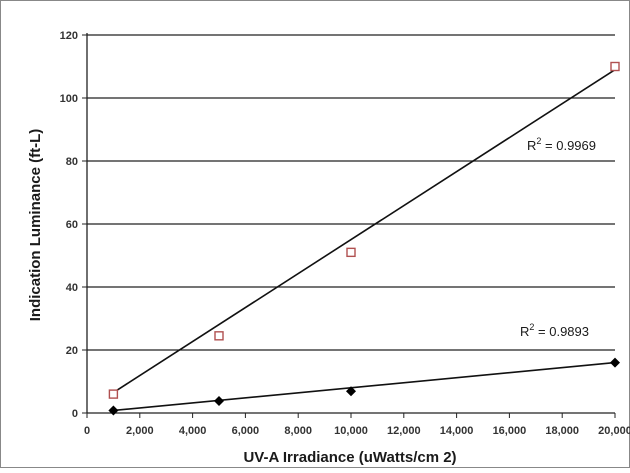  Describe the element at coordinates (72, 288) in the screenshot. I see `y-tick-label: 40` at that location.